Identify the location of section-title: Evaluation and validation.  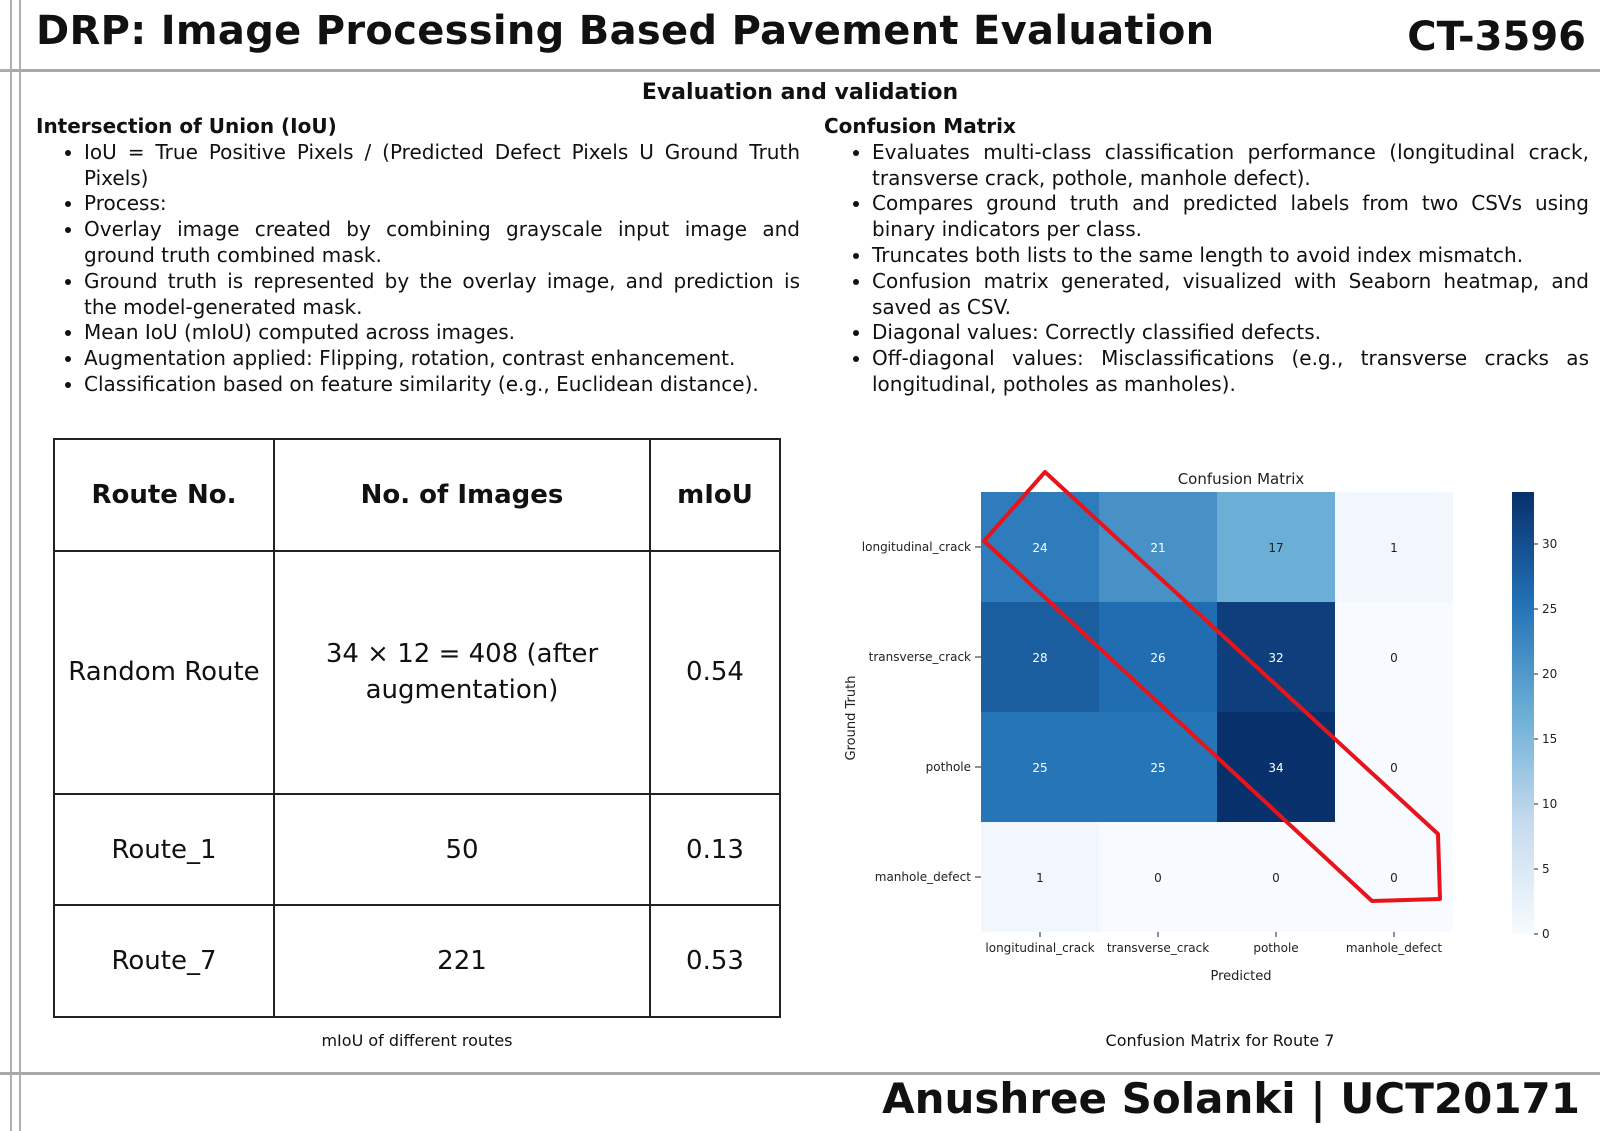
(800, 92).